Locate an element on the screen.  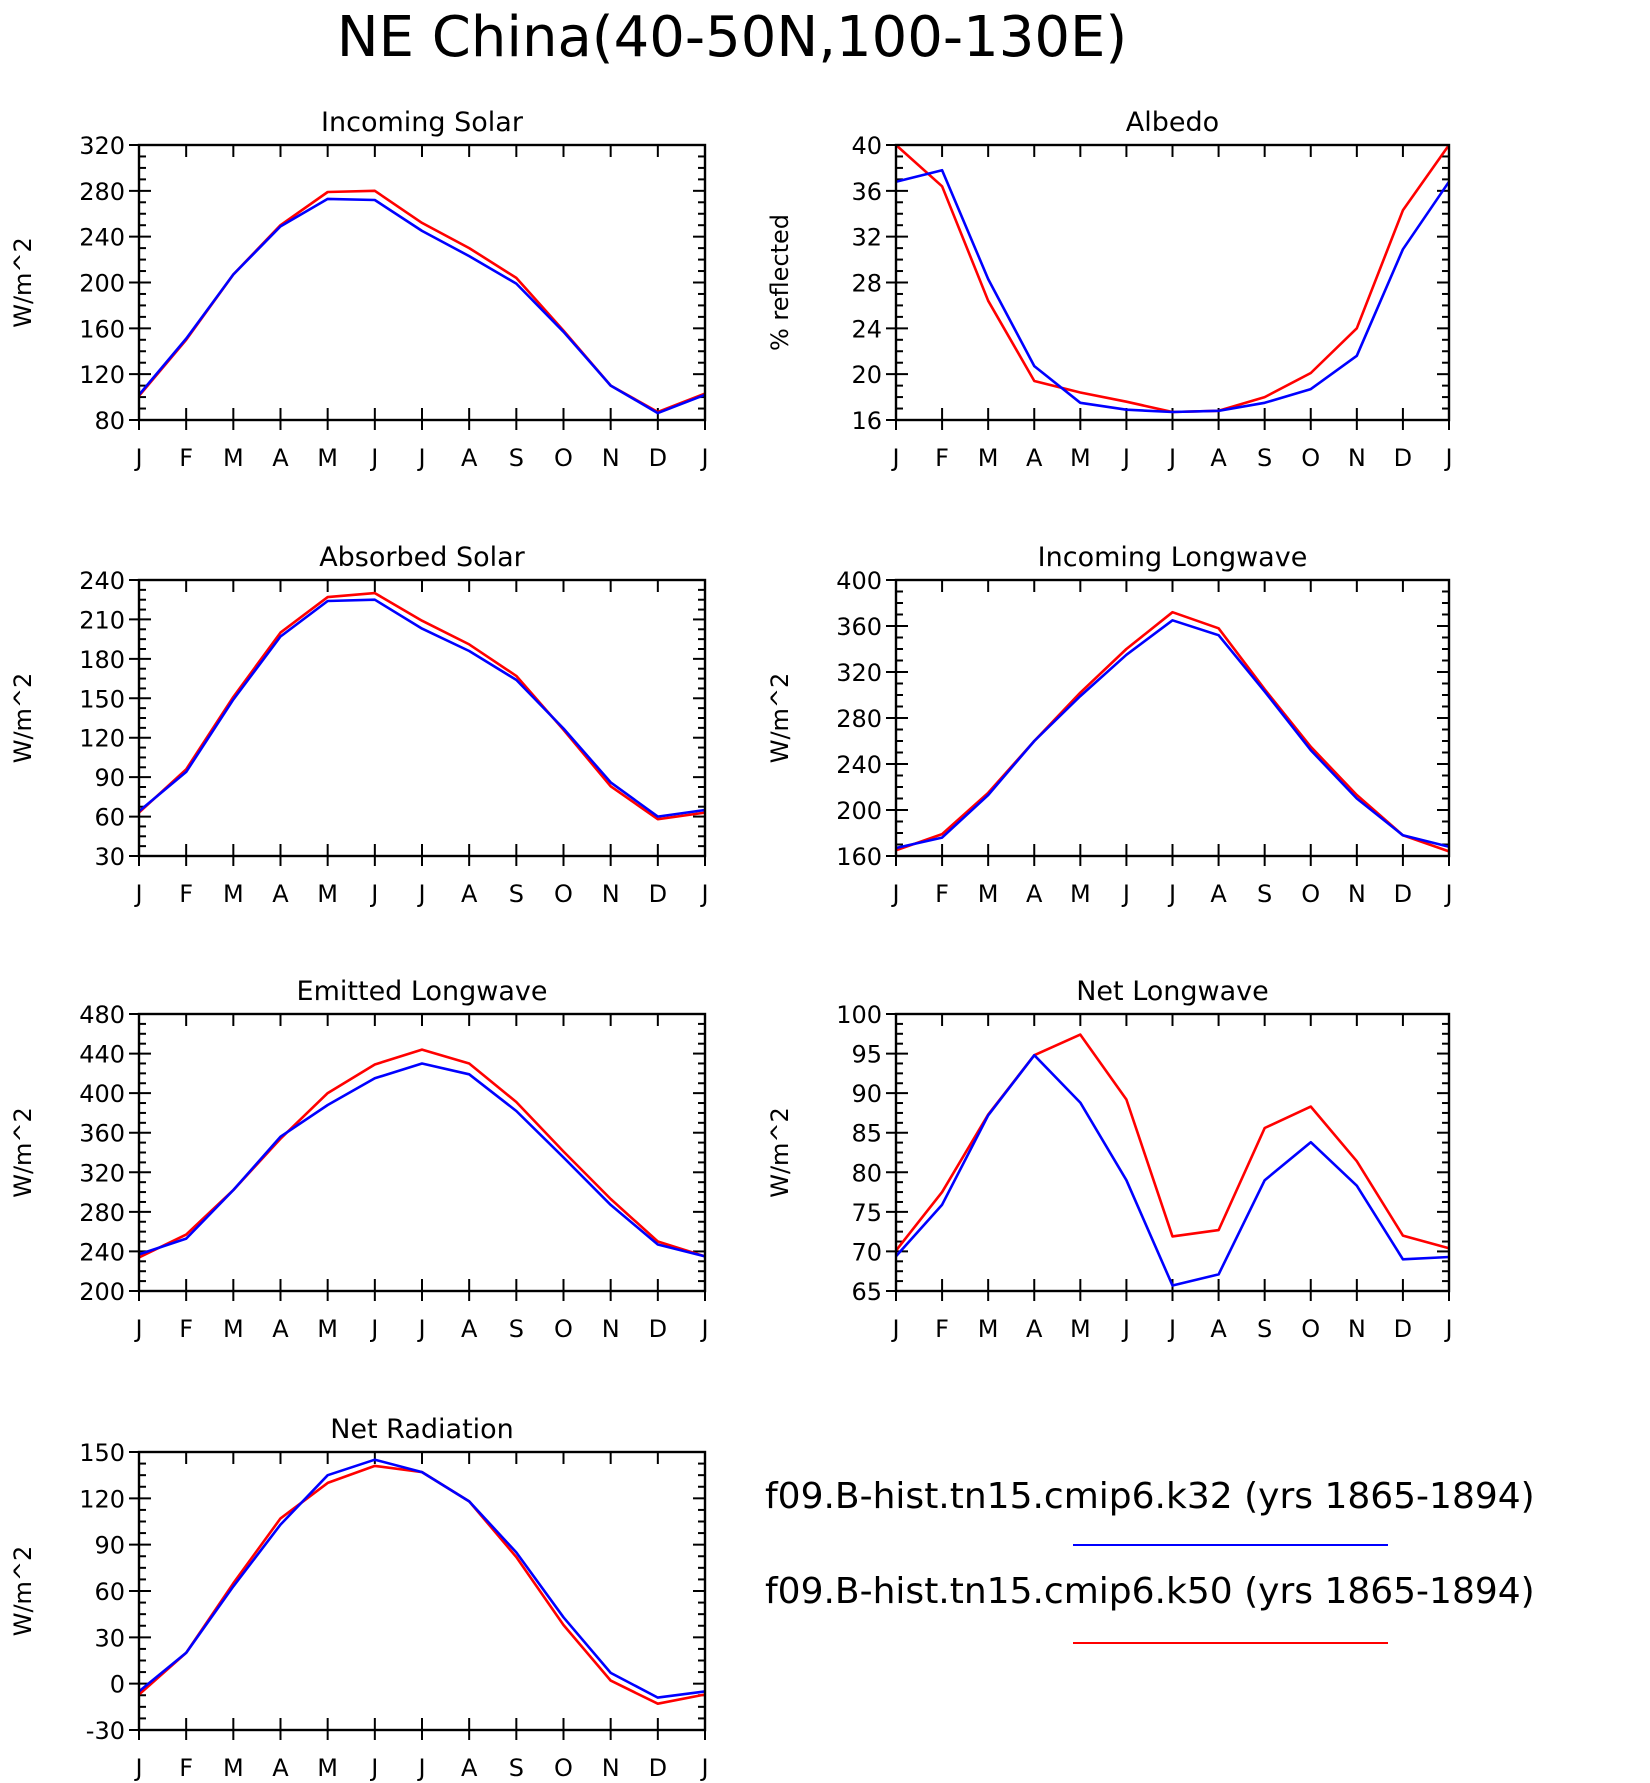
emitted-longwave-xtick-label: F is located at coordinates (186, 1329).